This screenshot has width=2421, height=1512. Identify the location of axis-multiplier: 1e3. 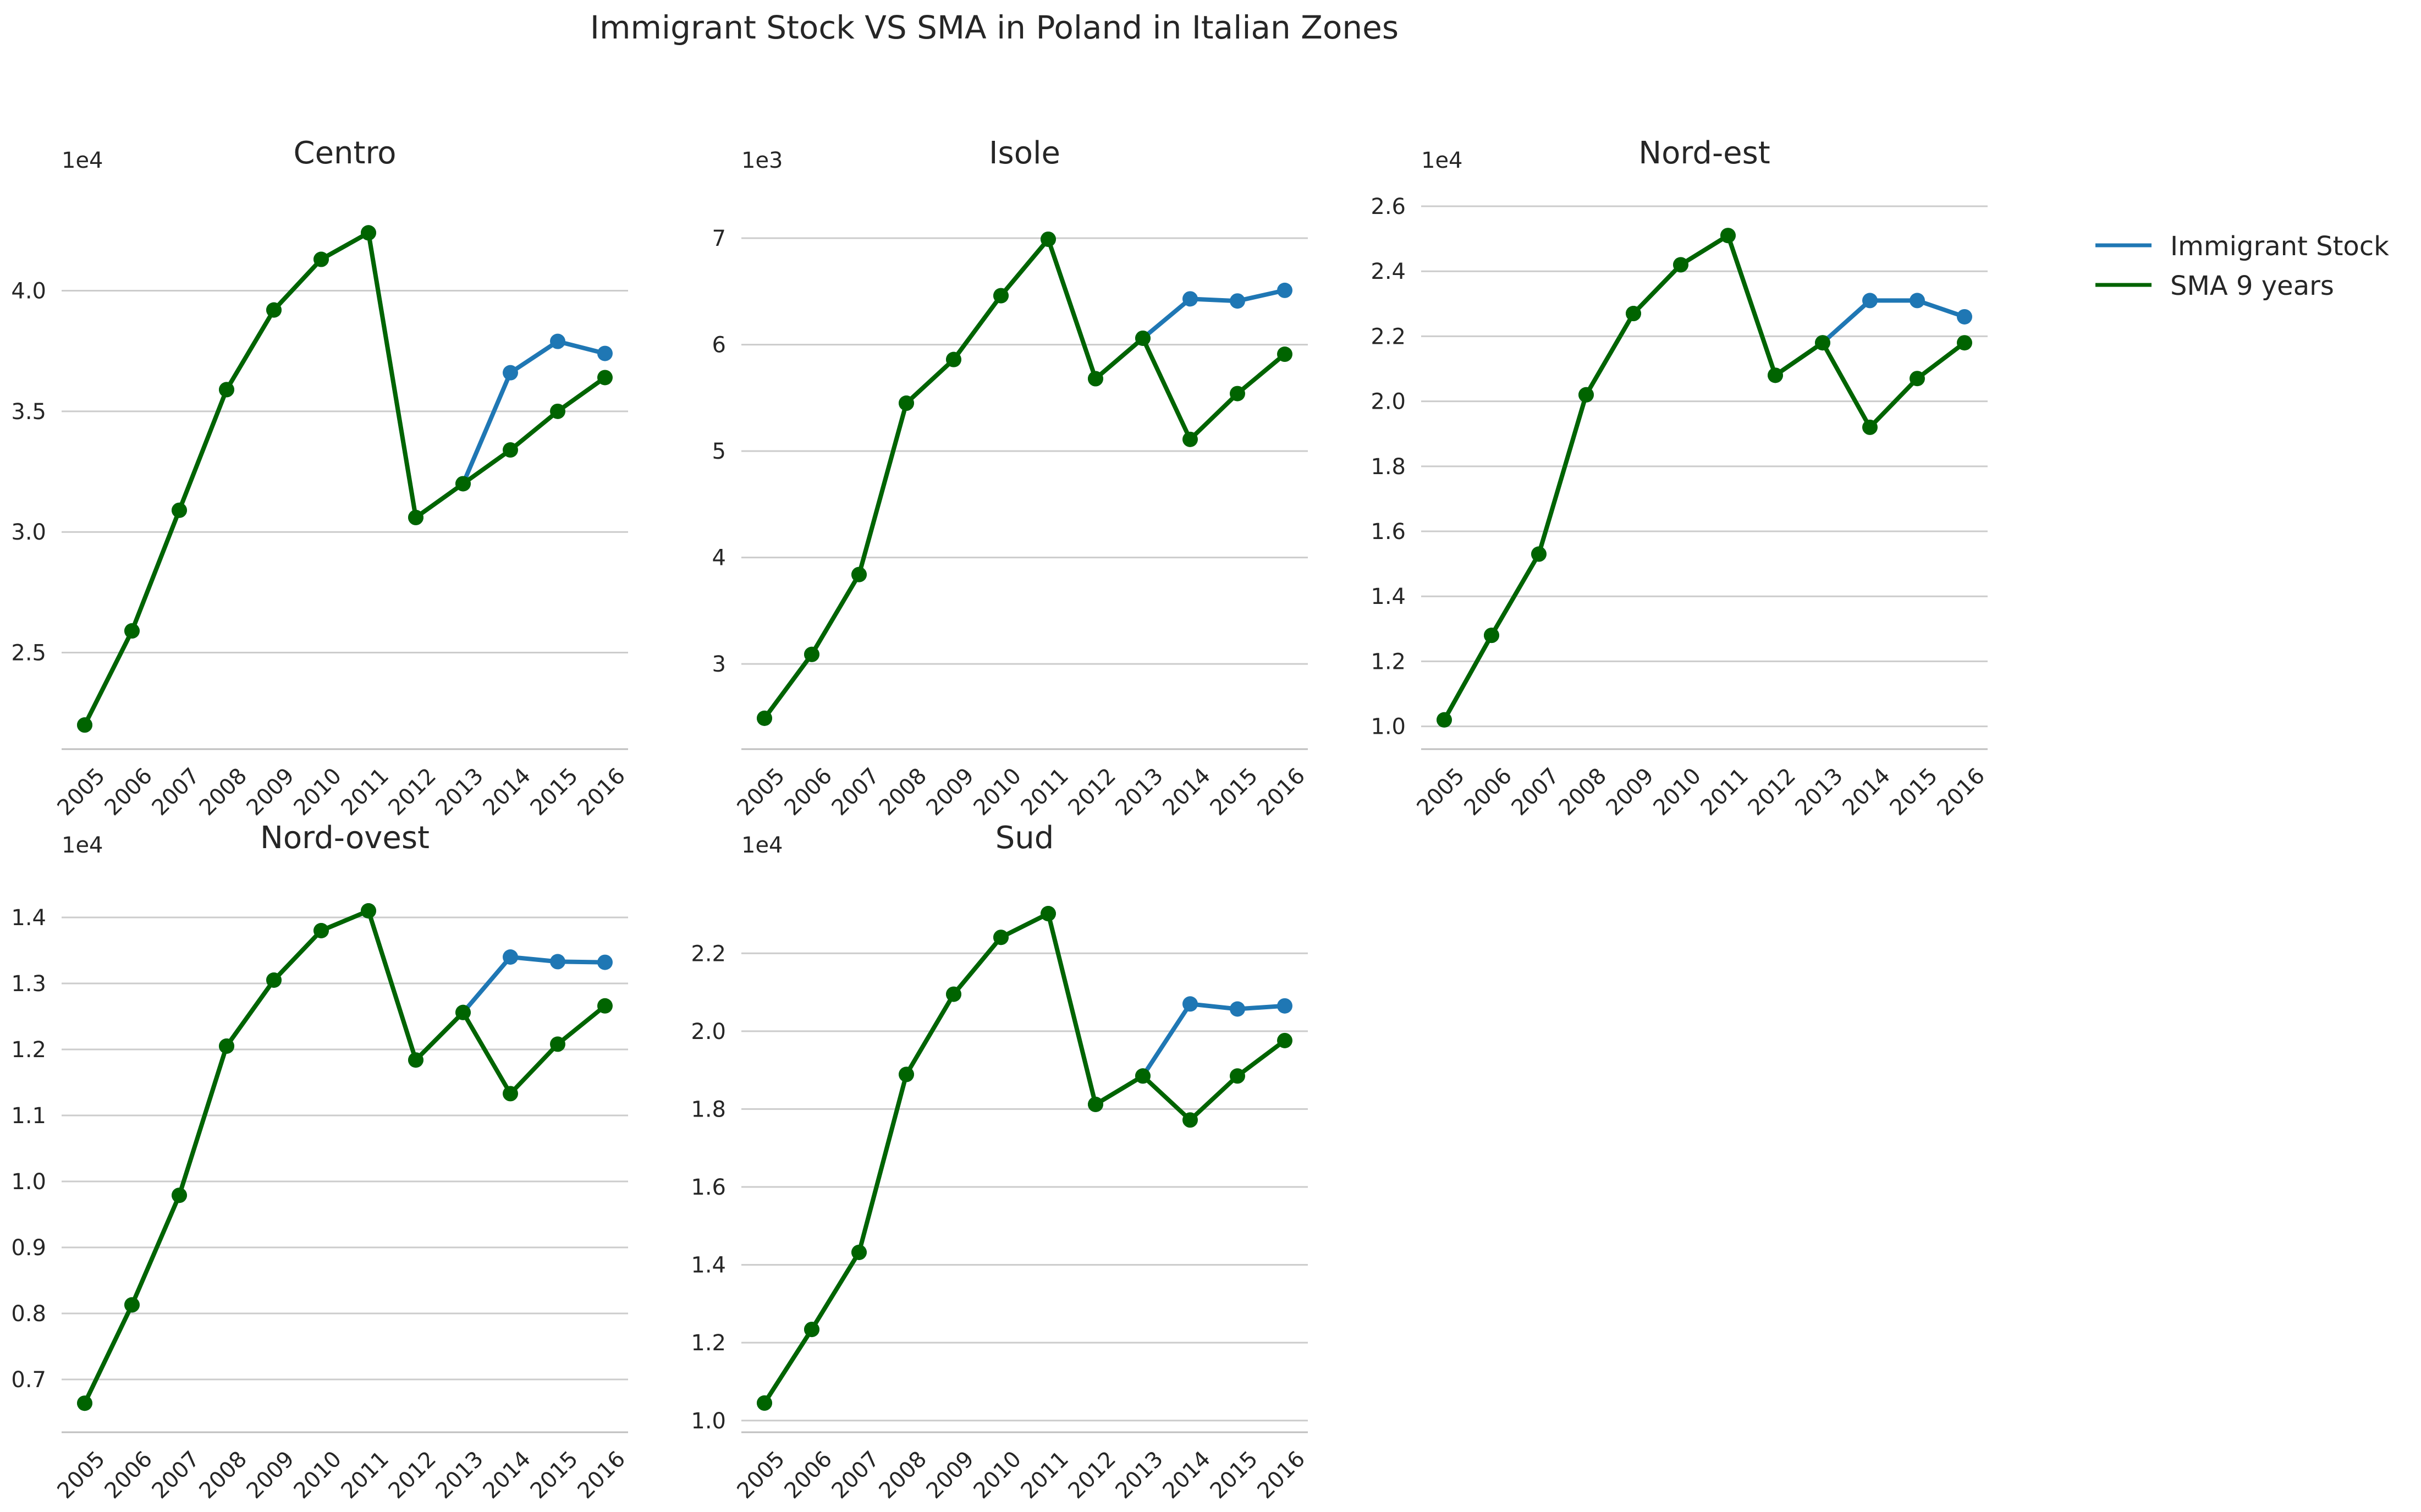
(762, 160).